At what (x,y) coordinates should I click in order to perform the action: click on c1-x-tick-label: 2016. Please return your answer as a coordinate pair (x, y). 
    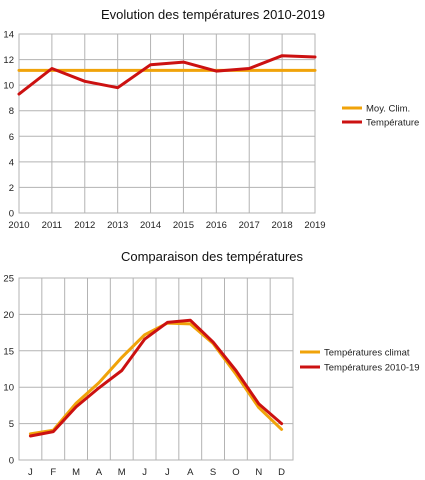
    Looking at the image, I should click on (216, 225).